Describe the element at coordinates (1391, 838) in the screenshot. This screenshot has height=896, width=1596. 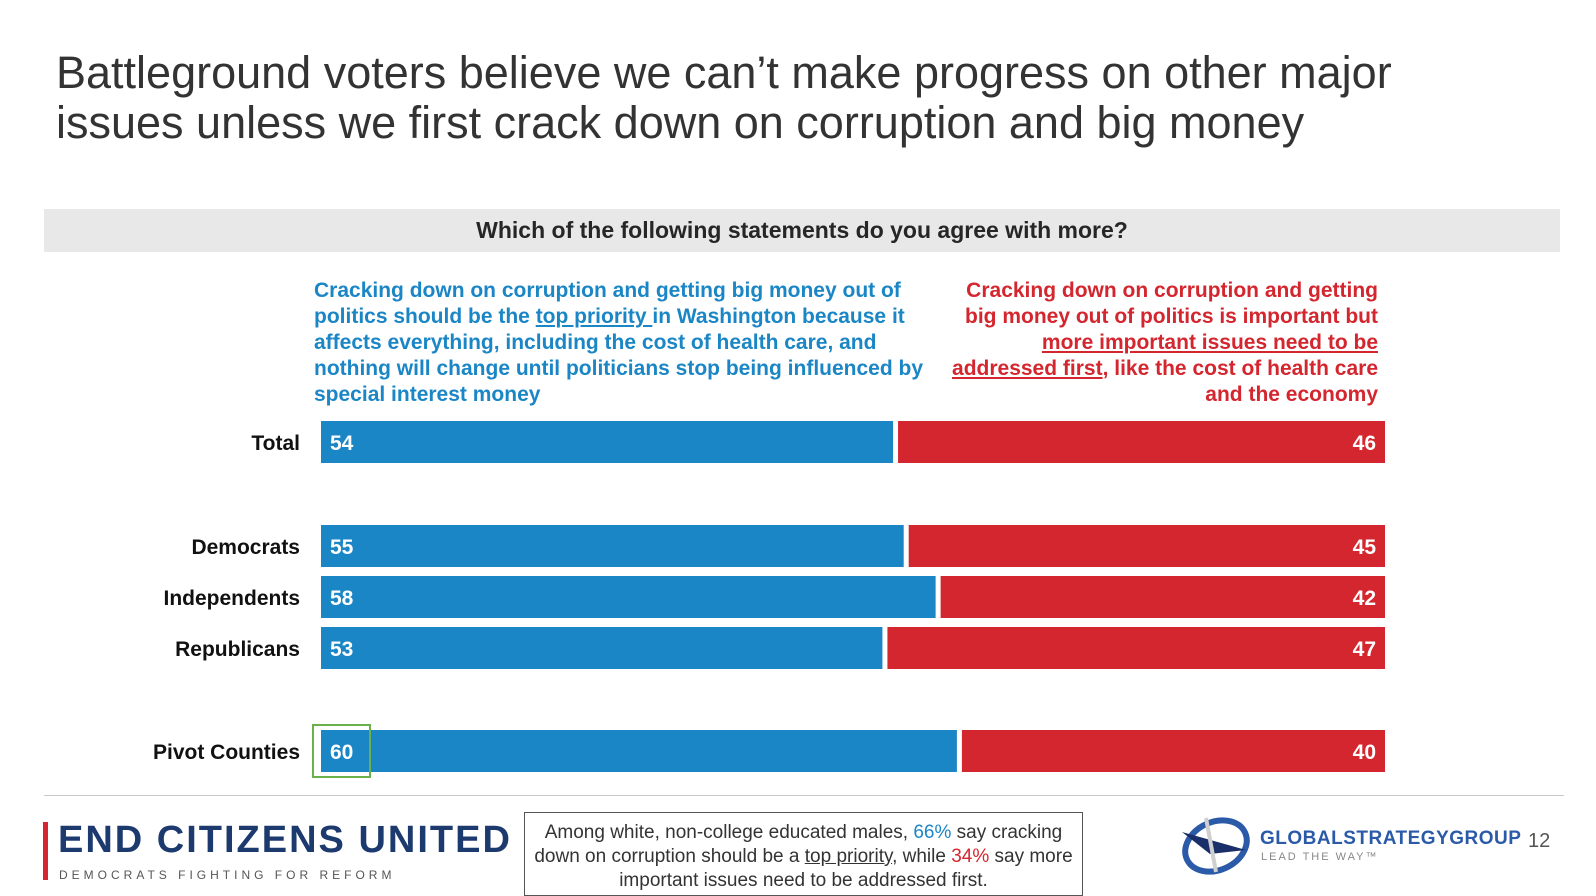
I see `gsg-logo-name: GLOBALSTRATEGYGROUP` at that location.